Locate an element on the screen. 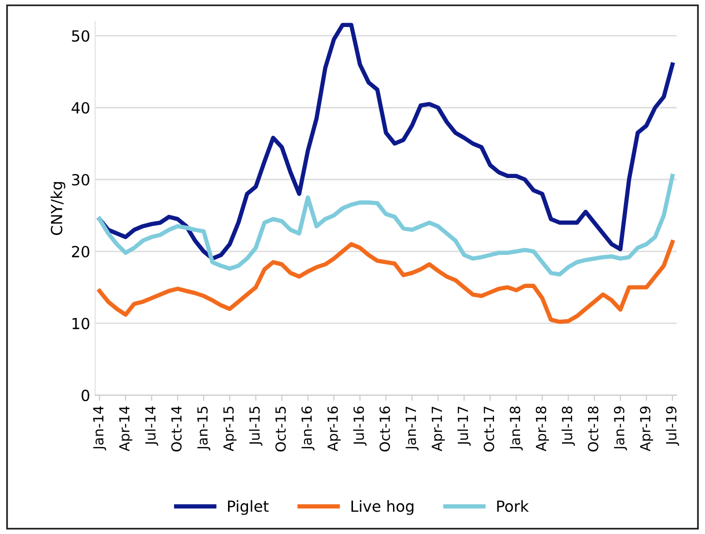  legend-label: Live hog is located at coordinates (382, 507).